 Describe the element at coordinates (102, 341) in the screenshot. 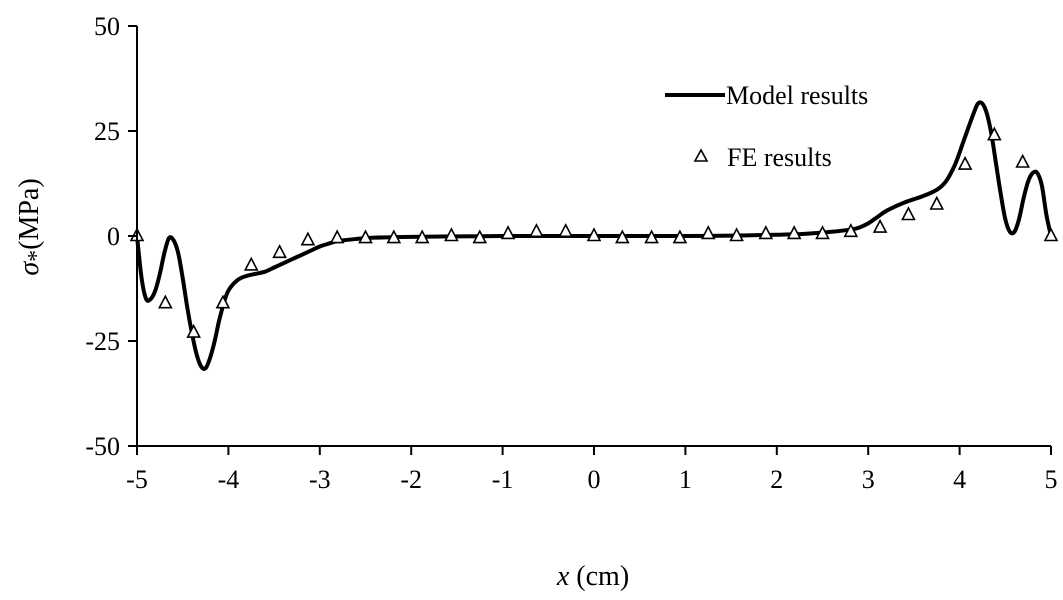

I see `y-tick-label: -25` at that location.